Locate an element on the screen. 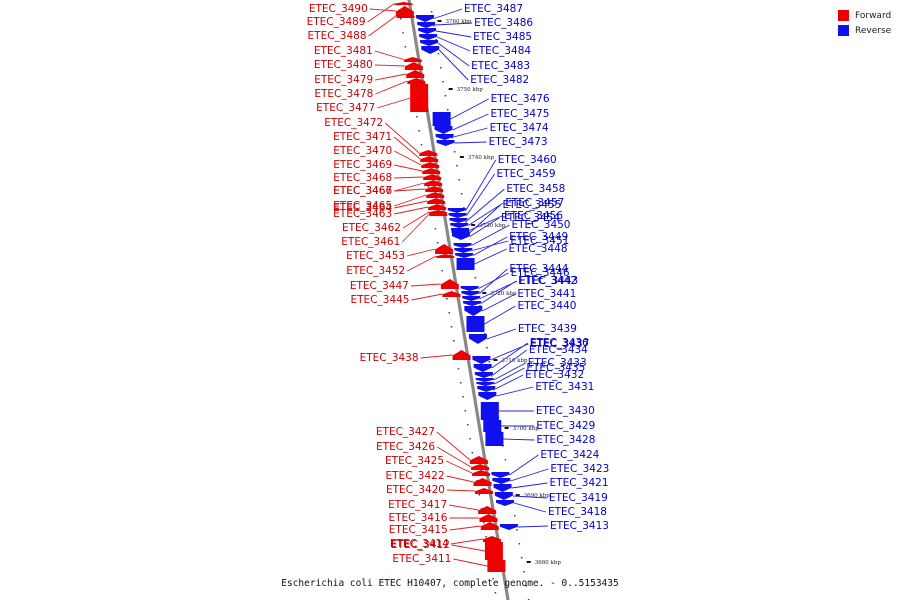 This screenshot has height=600, width=900. gene-label: ETEC_3435 is located at coordinates (555, 368).